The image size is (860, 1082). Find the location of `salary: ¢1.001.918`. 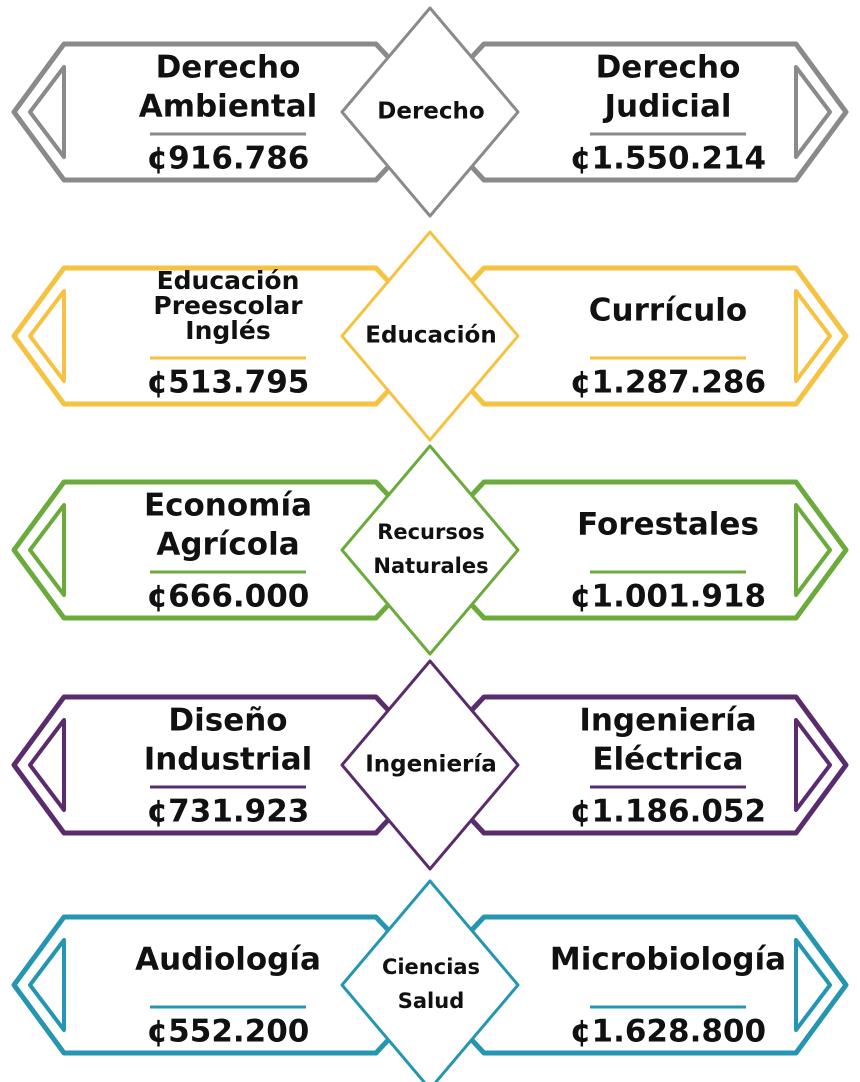

salary: ¢1.001.918 is located at coordinates (668, 597).